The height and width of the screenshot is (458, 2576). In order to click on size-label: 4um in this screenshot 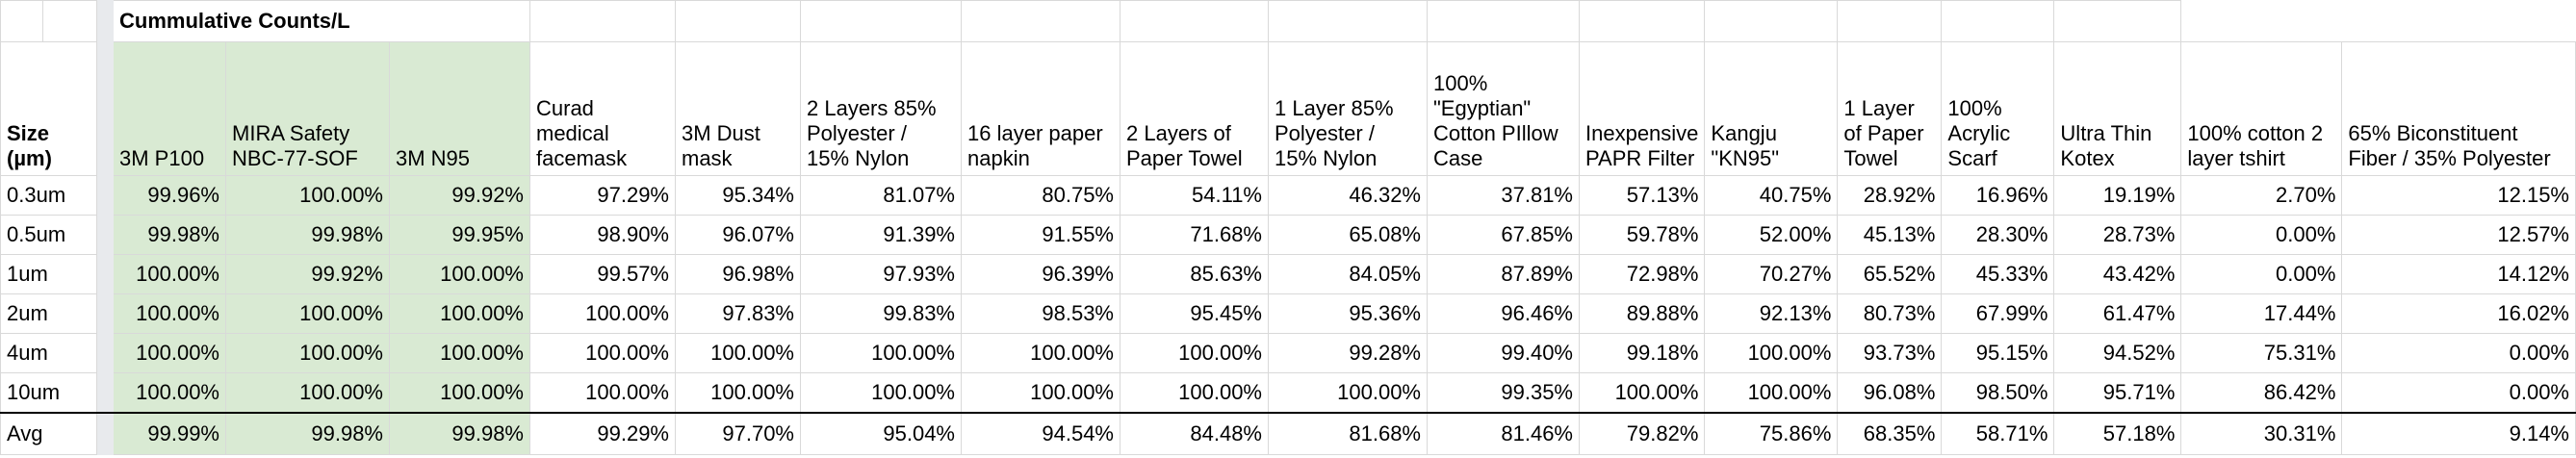, I will do `click(49, 353)`.